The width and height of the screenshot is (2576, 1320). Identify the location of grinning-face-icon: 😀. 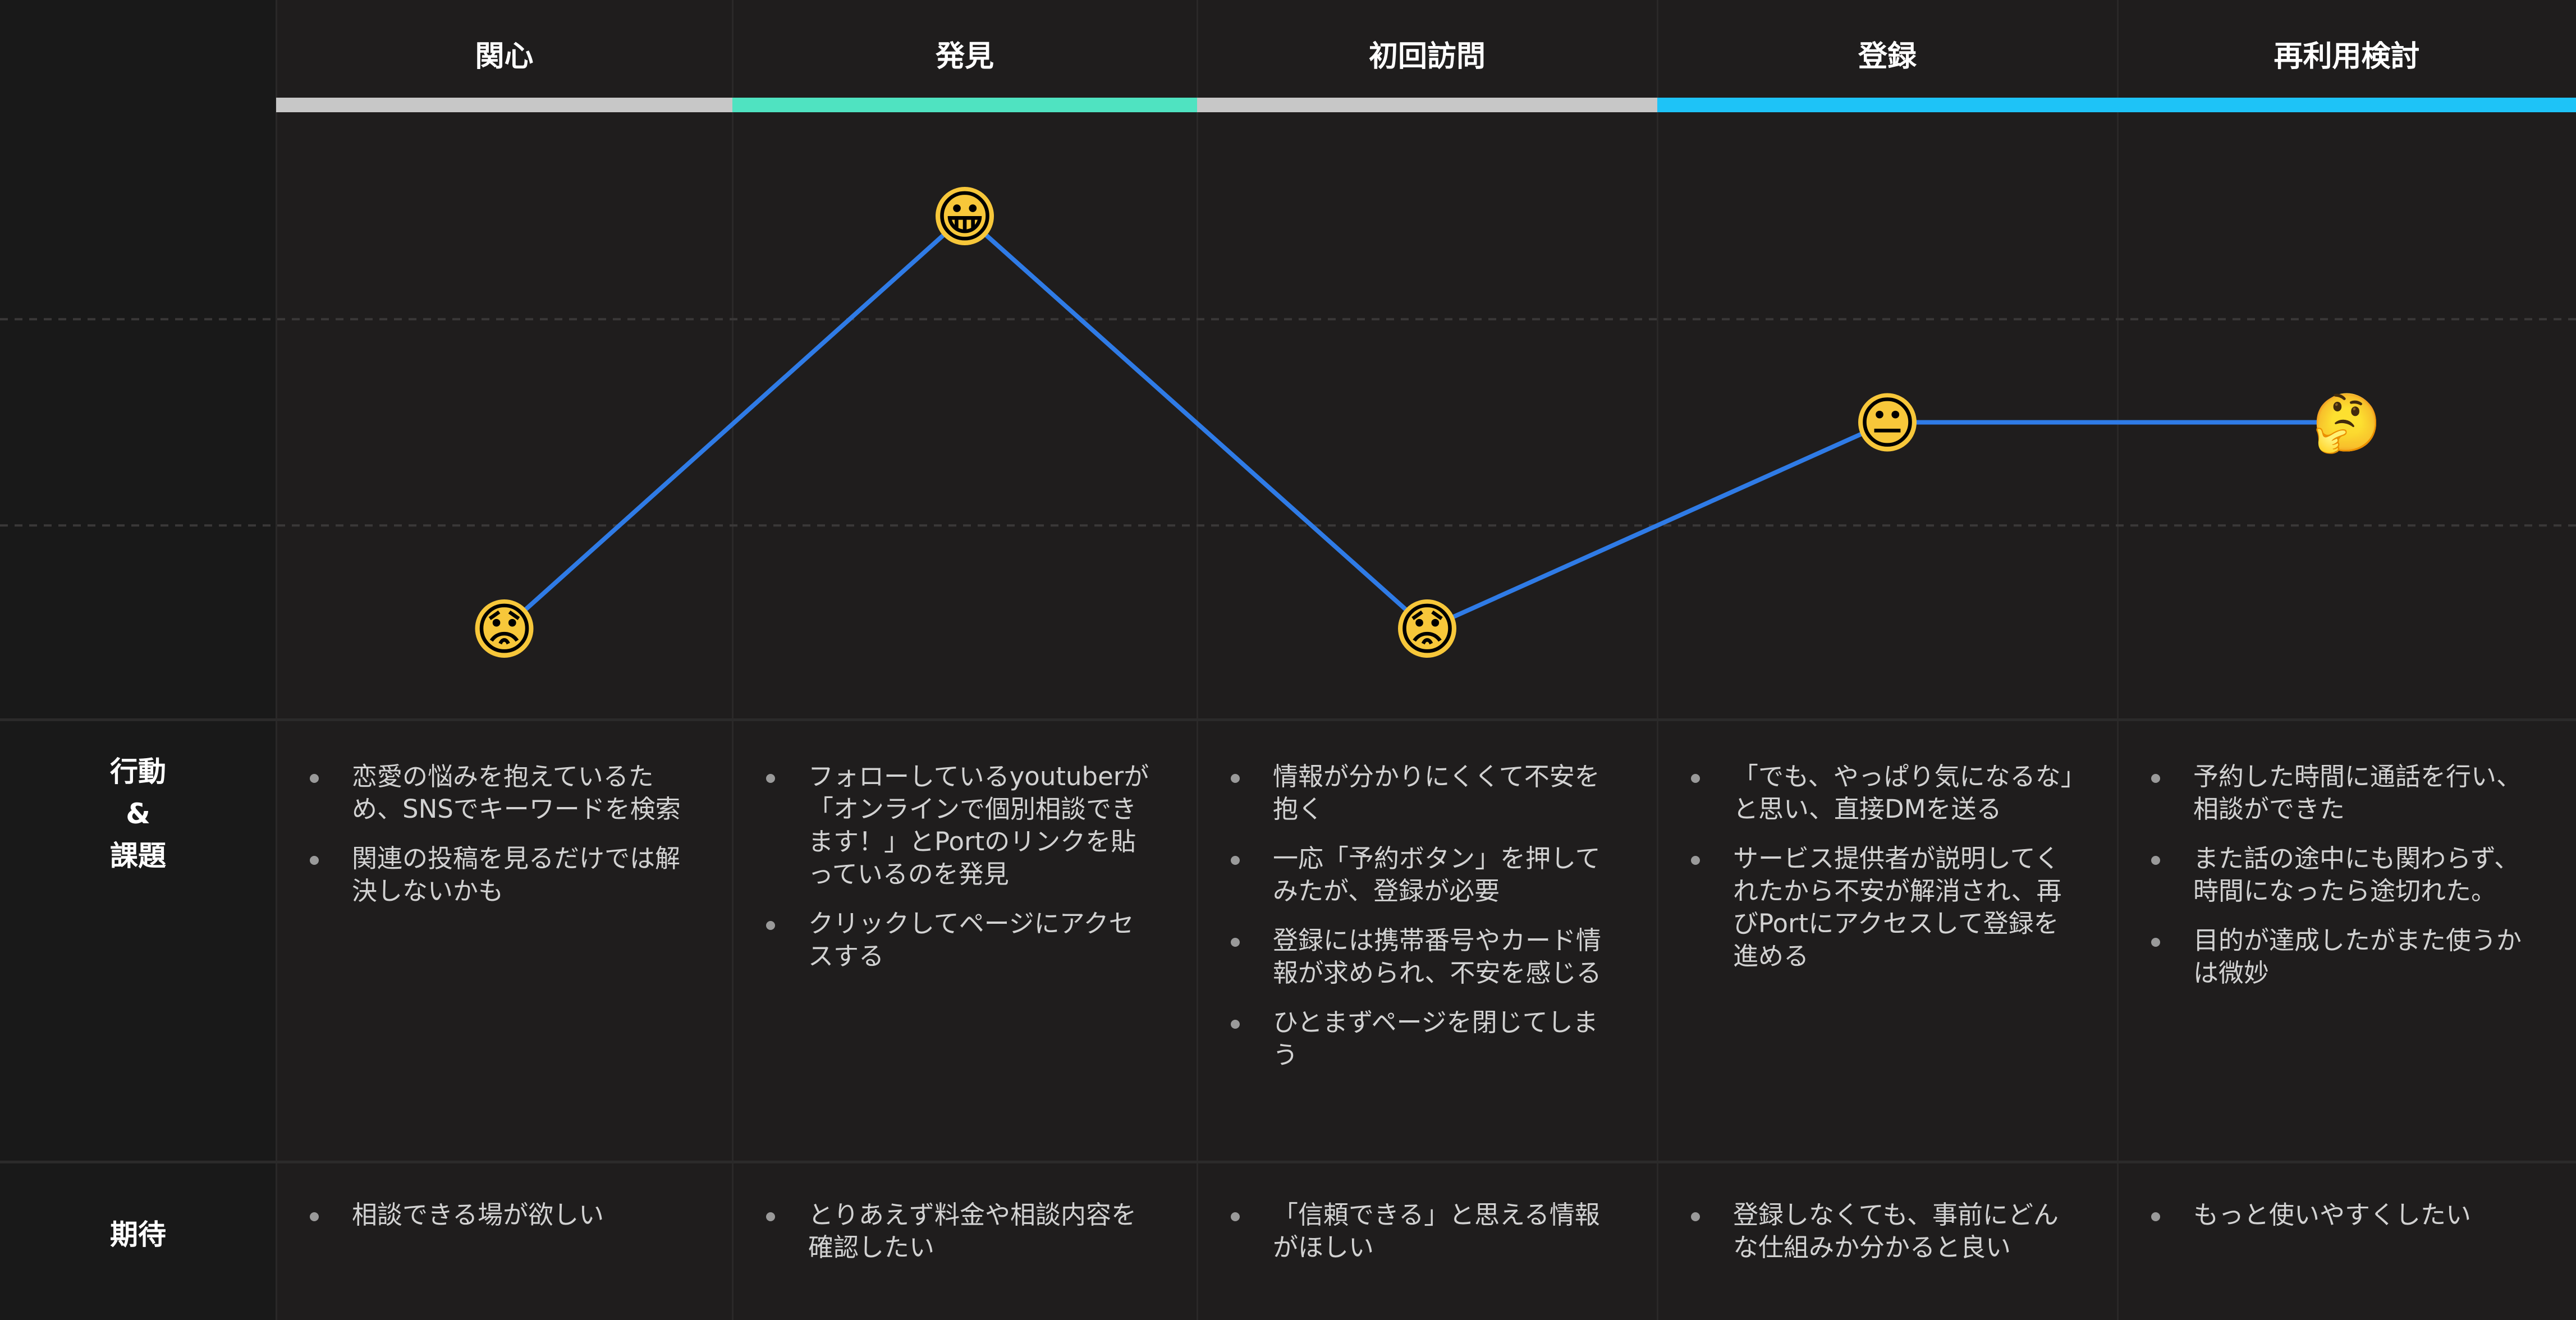
(965, 217).